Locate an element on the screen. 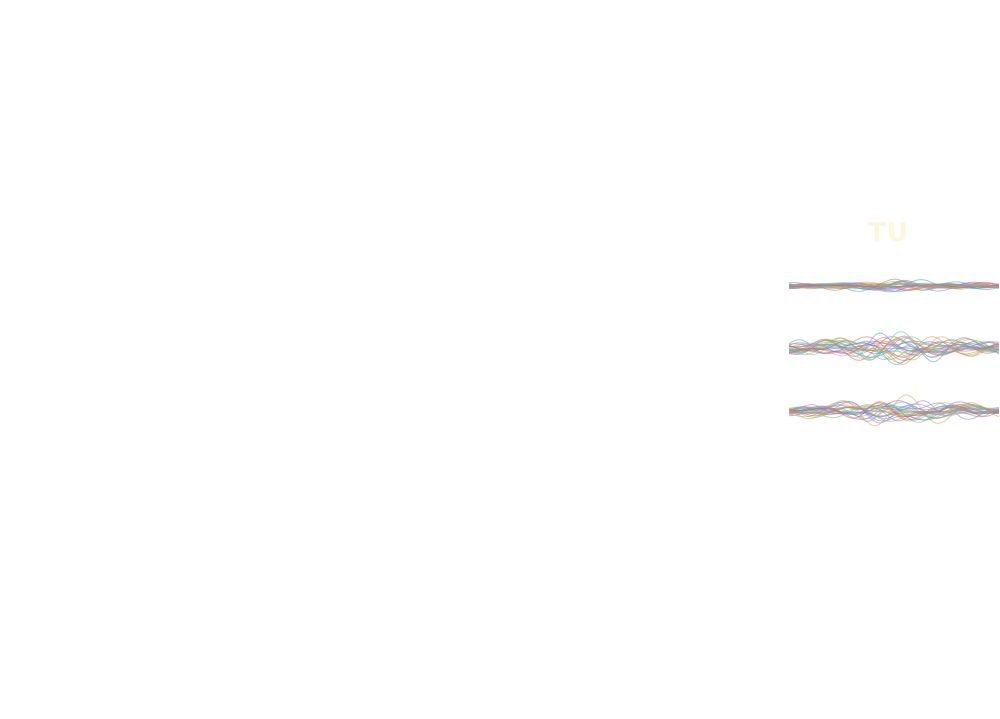  waveform-band-bottom is located at coordinates (894, 410).